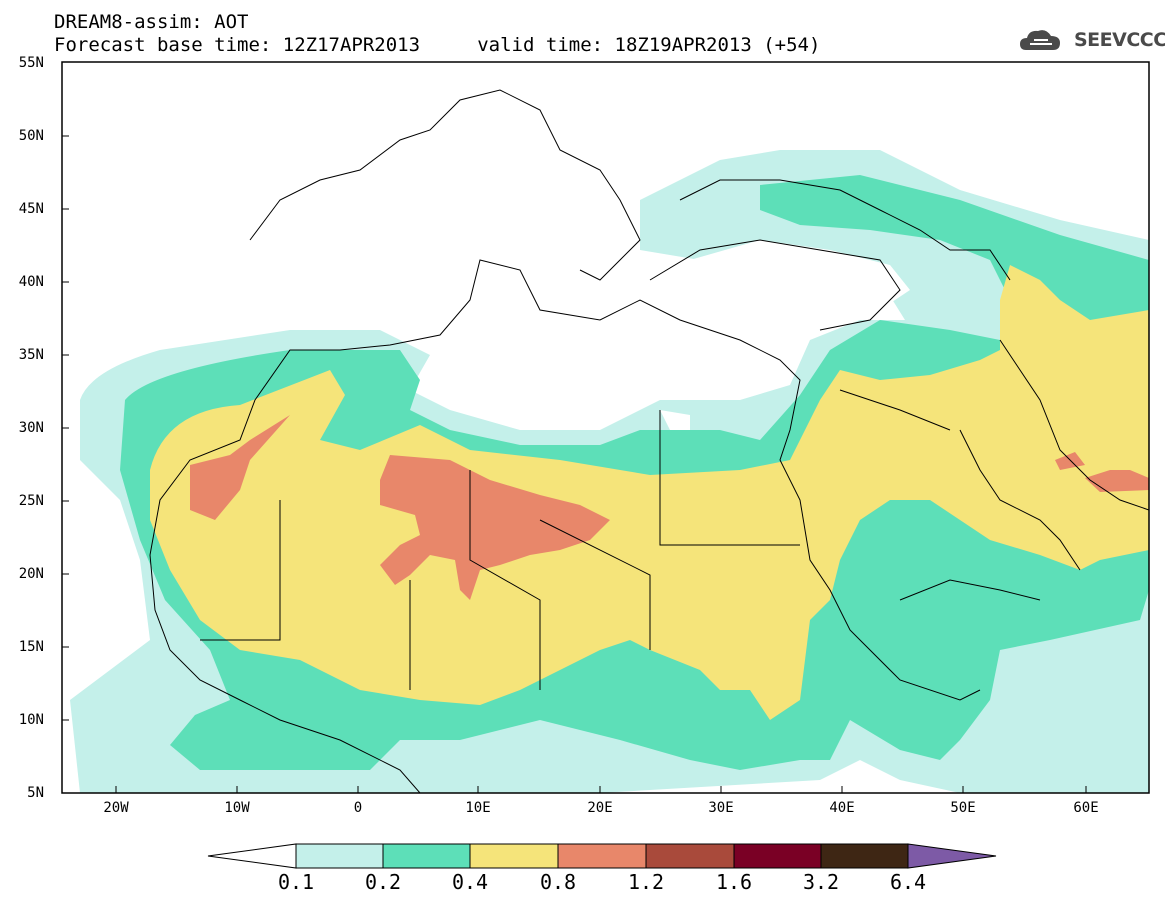 The width and height of the screenshot is (1165, 905). I want to click on map-title: DREAM8-assim: AOT, so click(151, 22).